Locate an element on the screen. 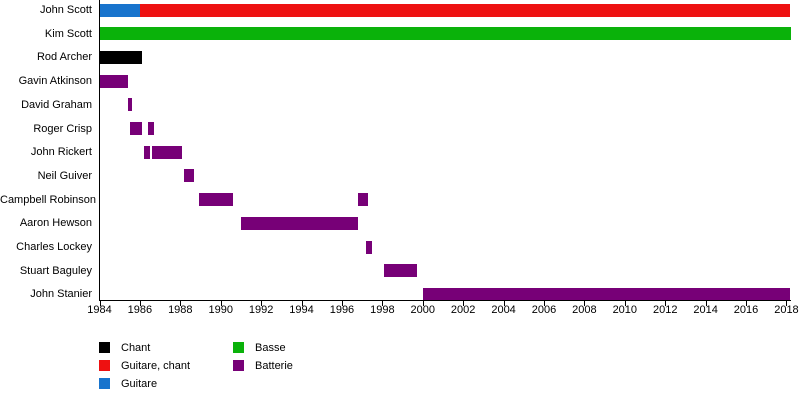 The height and width of the screenshot is (400, 800). x-axis-tick-label: 2010 is located at coordinates (625, 310).